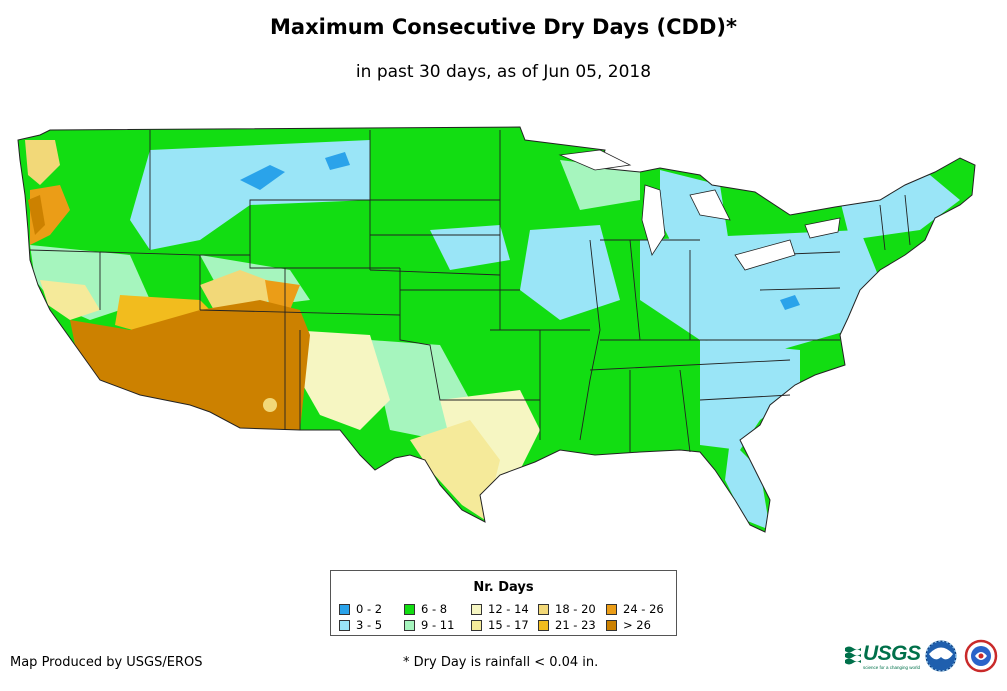  What do you see at coordinates (643, 609) in the screenshot?
I see `legend-label: 24 - 26` at bounding box center [643, 609].